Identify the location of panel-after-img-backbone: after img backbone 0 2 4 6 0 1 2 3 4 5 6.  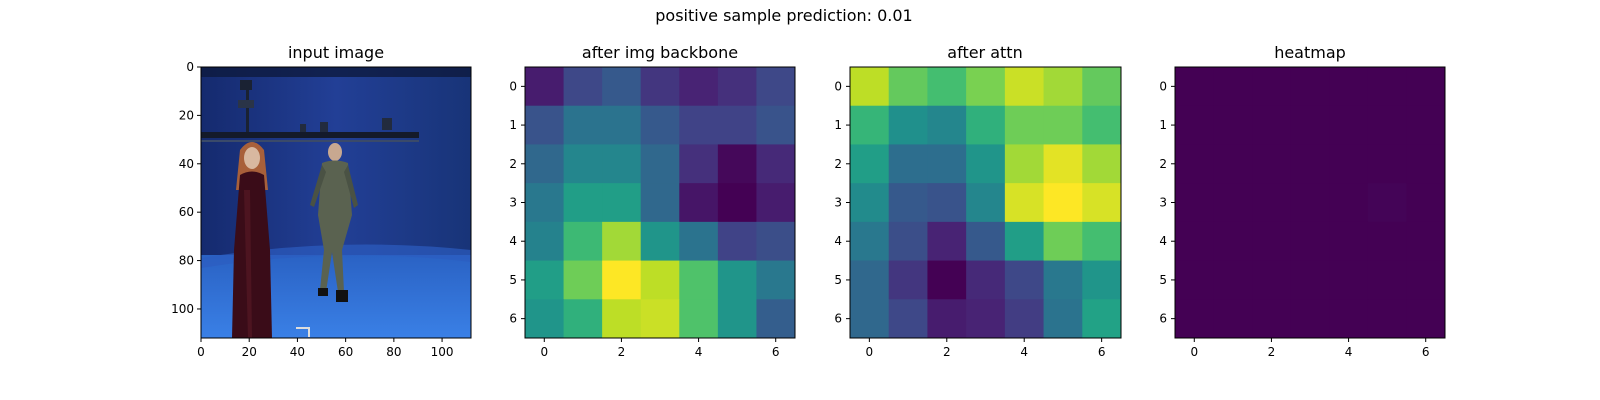
(652, 201).